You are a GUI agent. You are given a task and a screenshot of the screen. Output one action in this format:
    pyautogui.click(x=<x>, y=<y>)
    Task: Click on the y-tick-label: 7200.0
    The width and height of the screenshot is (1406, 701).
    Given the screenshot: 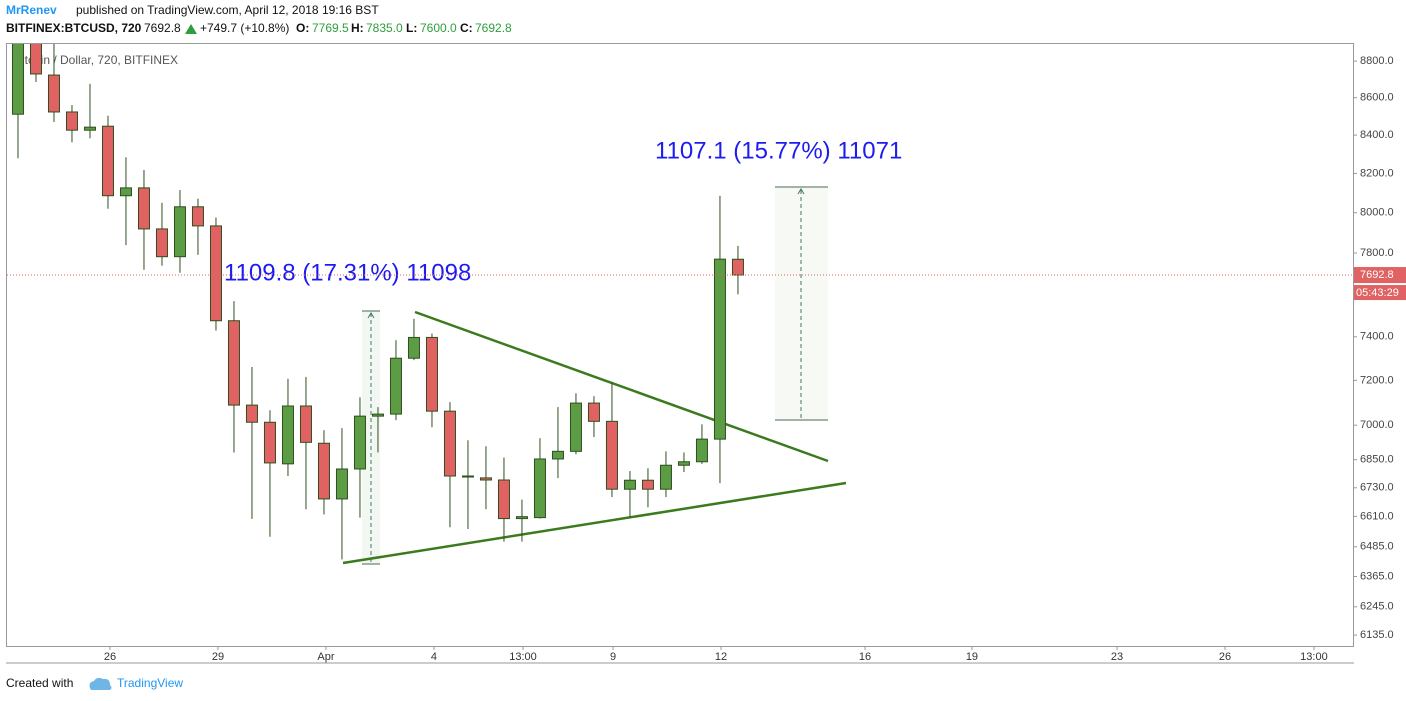 What is the action you would take?
    pyautogui.click(x=1377, y=380)
    